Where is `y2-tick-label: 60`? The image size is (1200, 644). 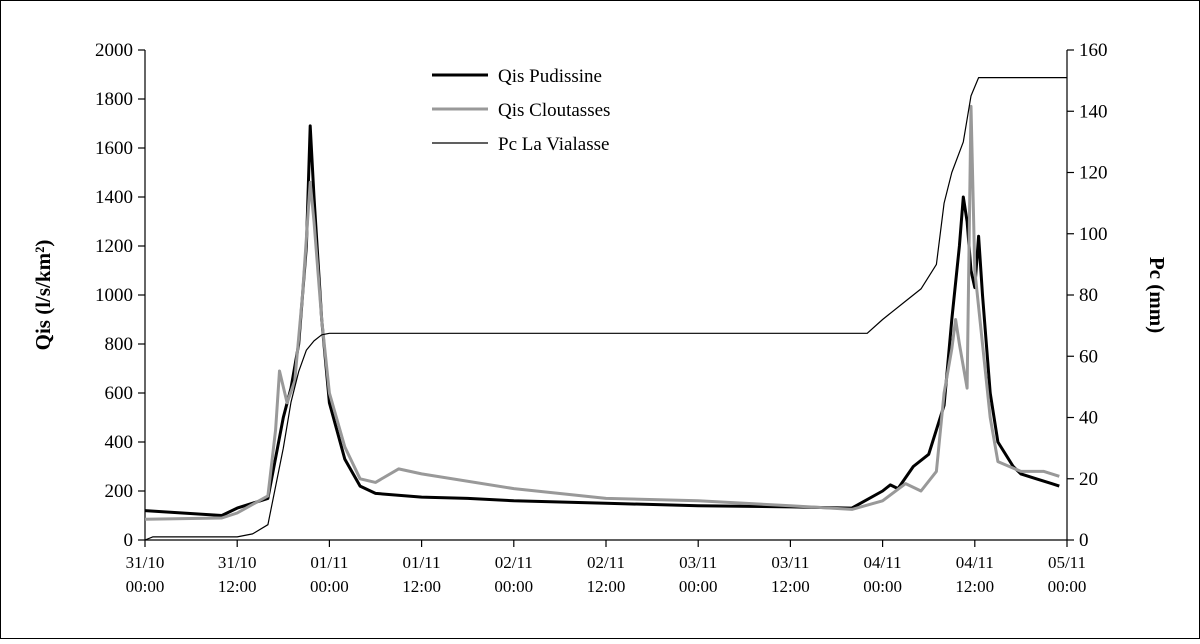 y2-tick-label: 60 is located at coordinates (1088, 356).